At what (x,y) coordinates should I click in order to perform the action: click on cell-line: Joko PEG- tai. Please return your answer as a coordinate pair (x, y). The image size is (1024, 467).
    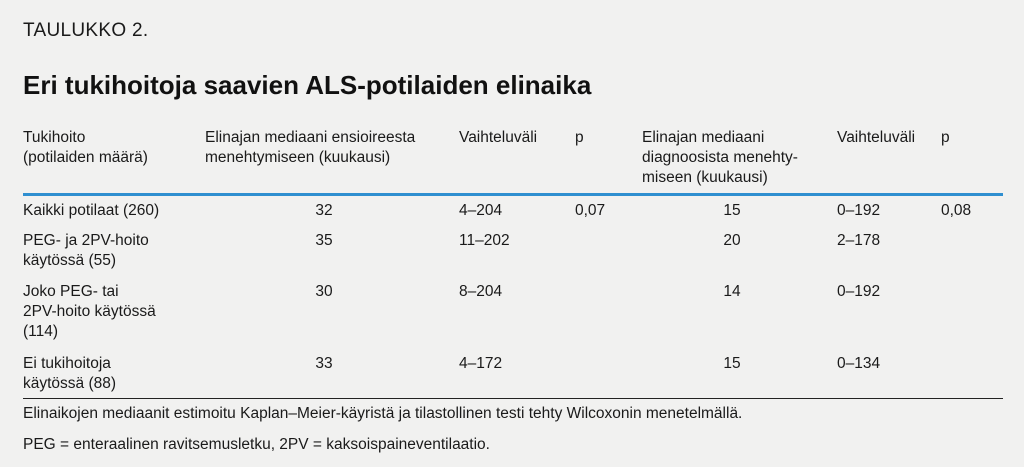
    Looking at the image, I should click on (71, 291).